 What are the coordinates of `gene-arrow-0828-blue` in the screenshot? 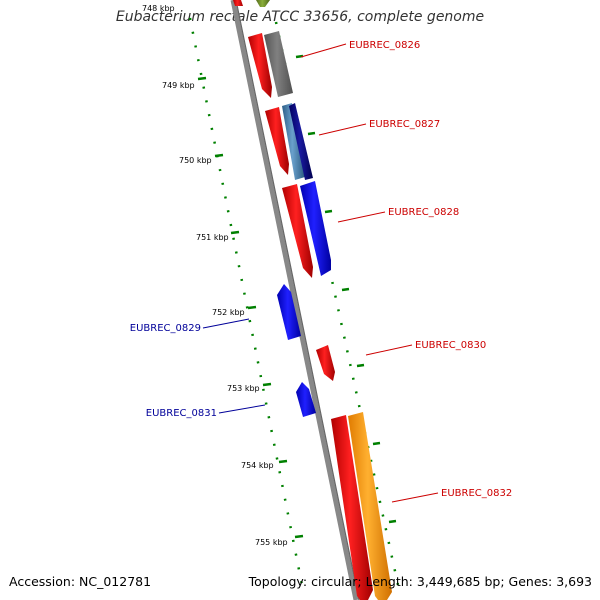 It's located at (315, 228).